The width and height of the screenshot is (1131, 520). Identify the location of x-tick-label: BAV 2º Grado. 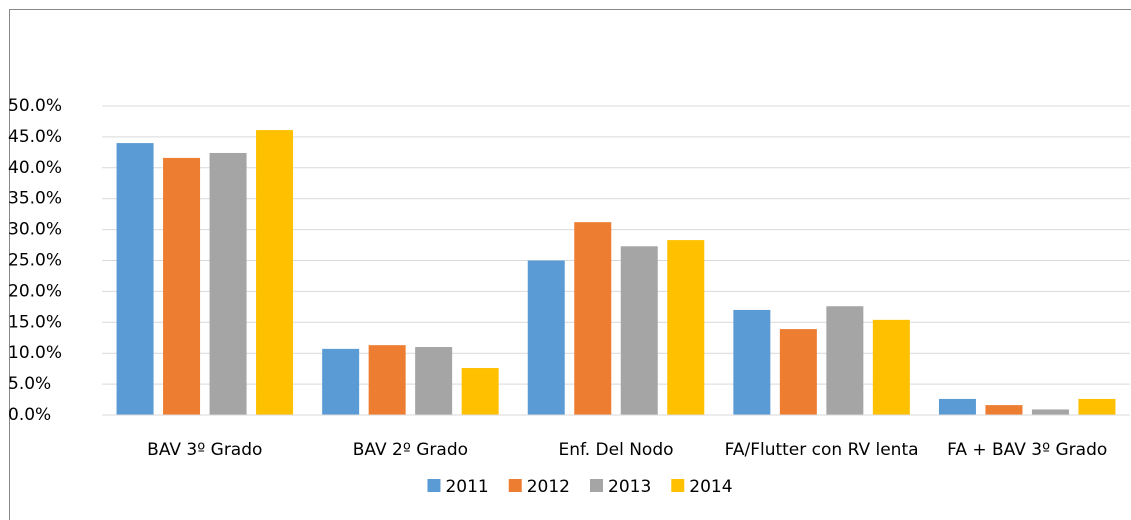
(410, 450).